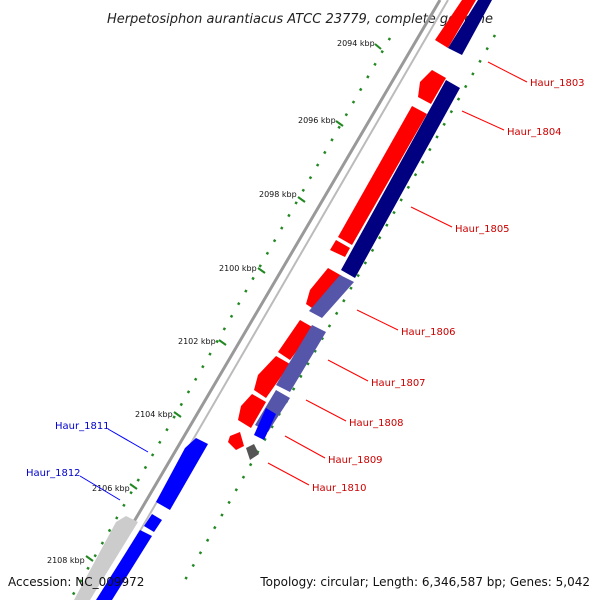 The image size is (600, 600). Describe the element at coordinates (252, 452) in the screenshot. I see `gene-haur-1810-feature` at that location.